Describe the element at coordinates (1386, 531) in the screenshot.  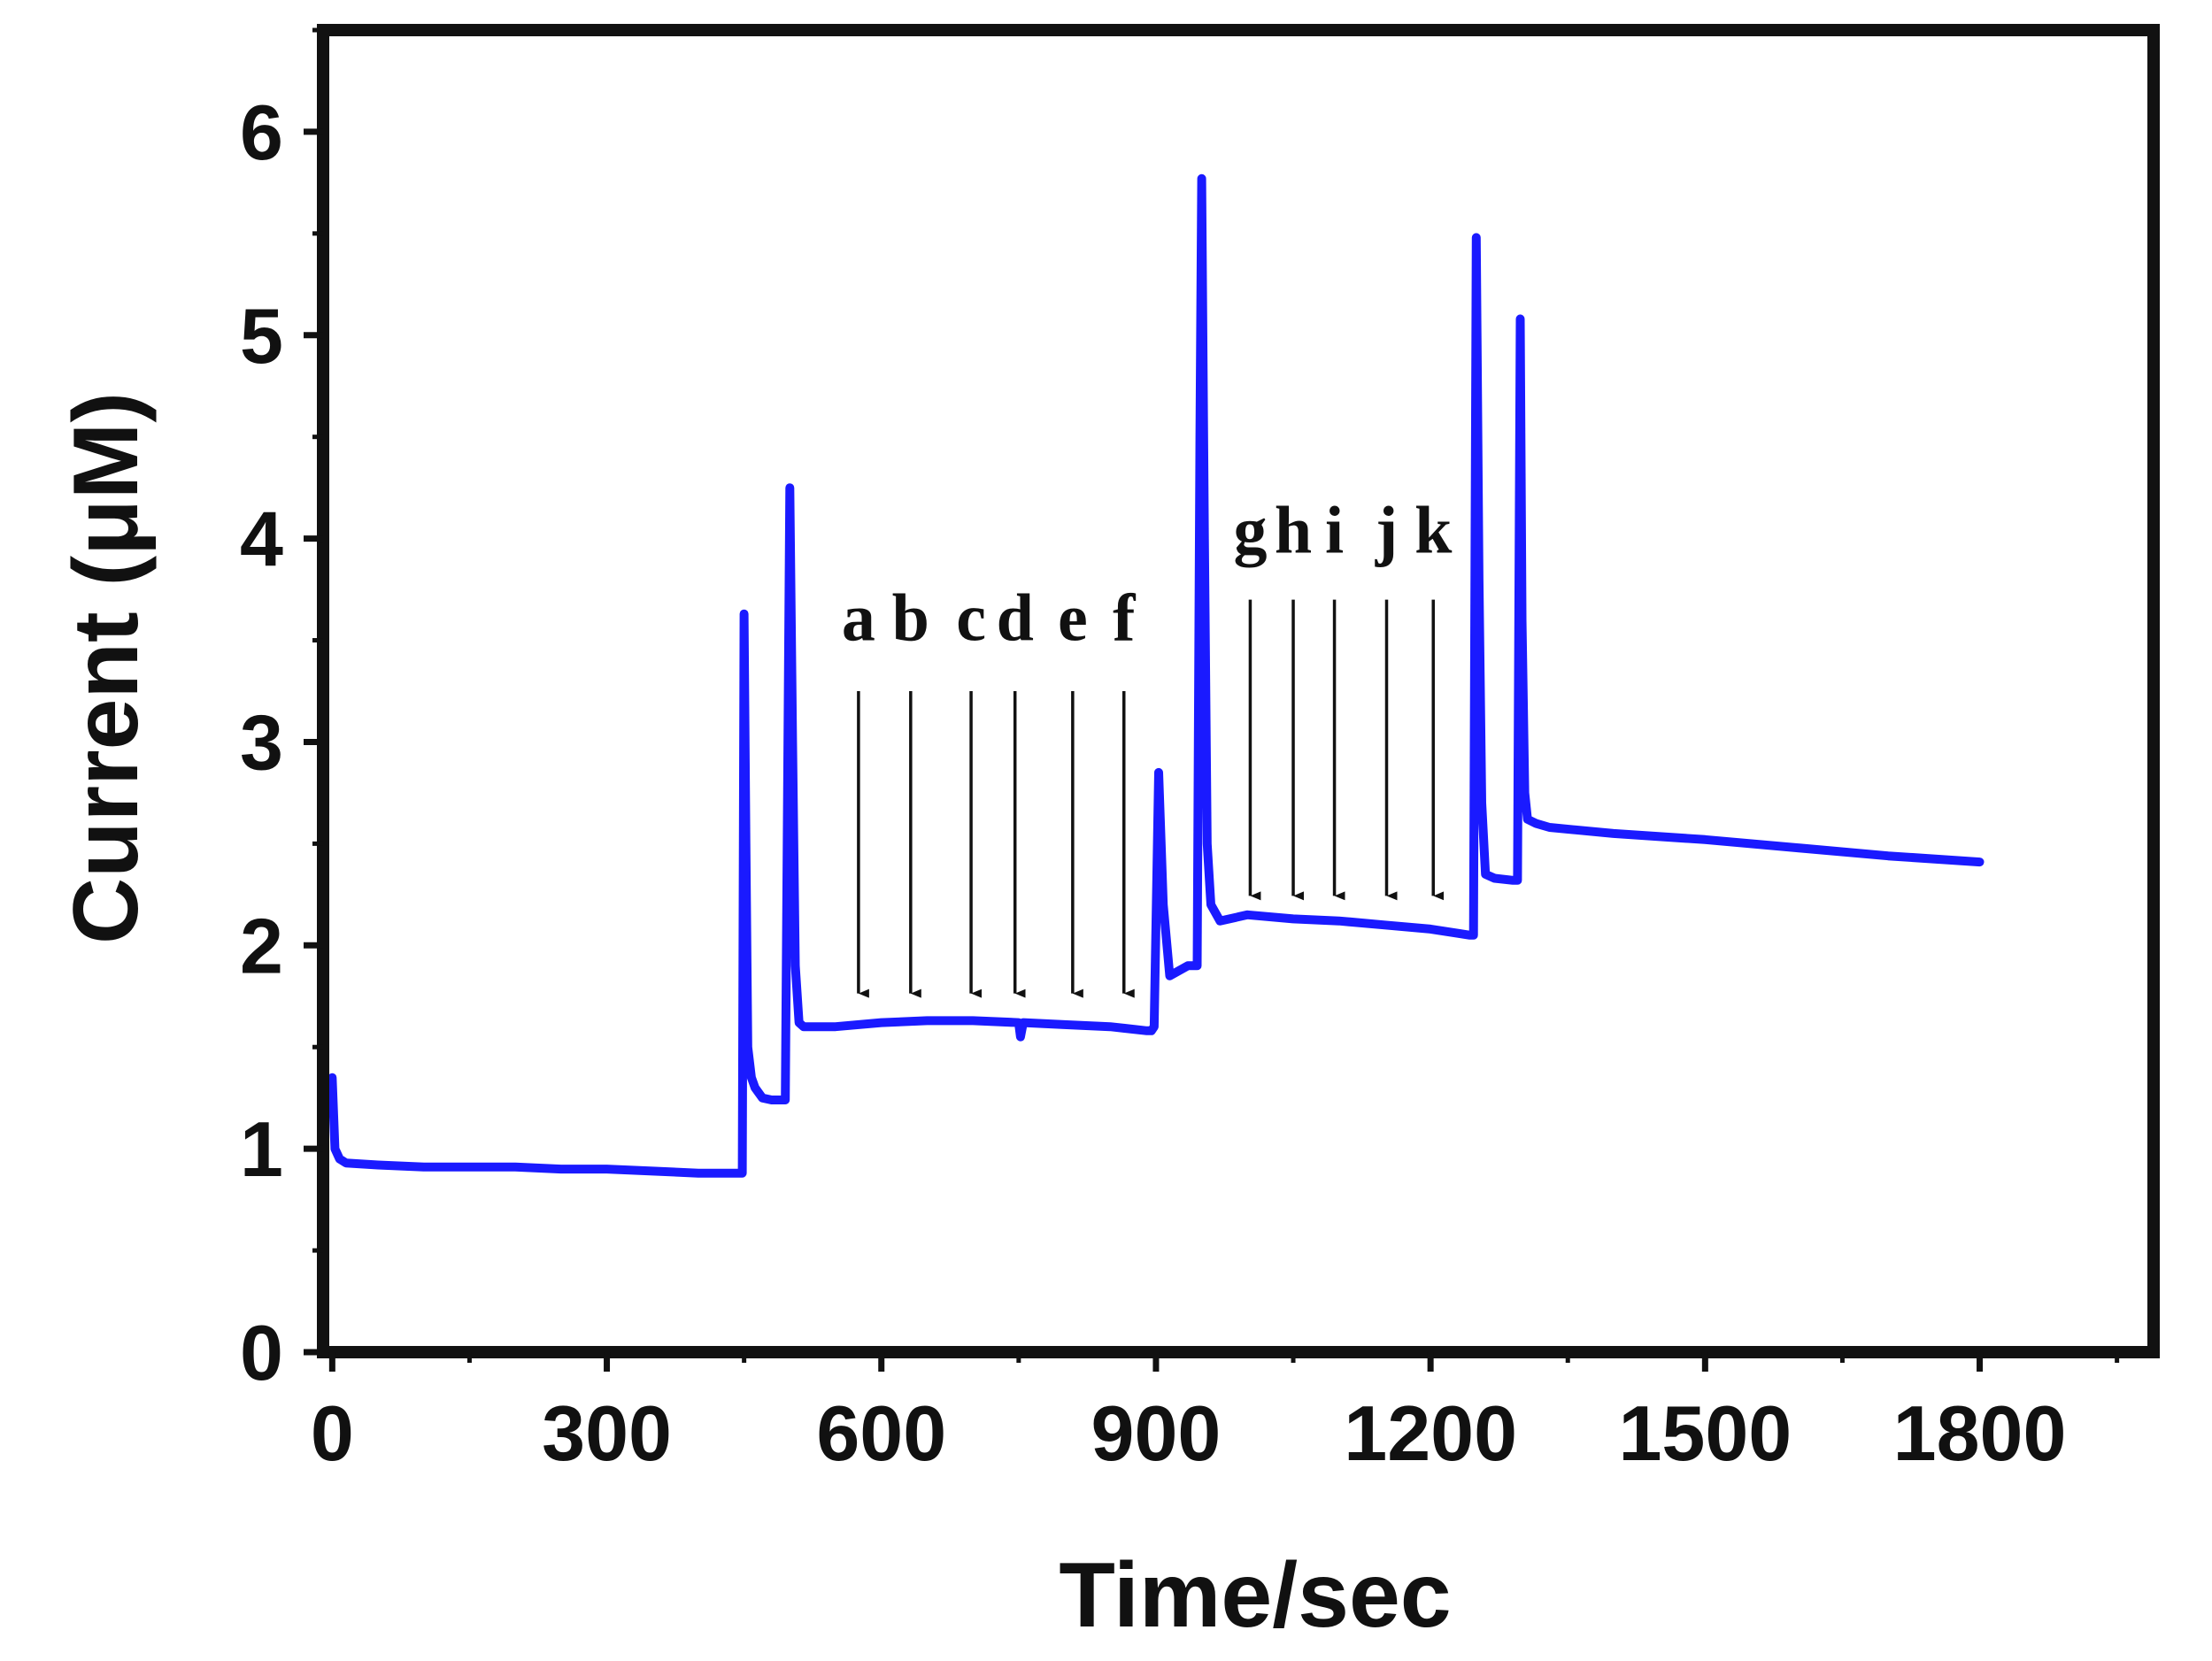
I see `annotation-label-j: j` at that location.